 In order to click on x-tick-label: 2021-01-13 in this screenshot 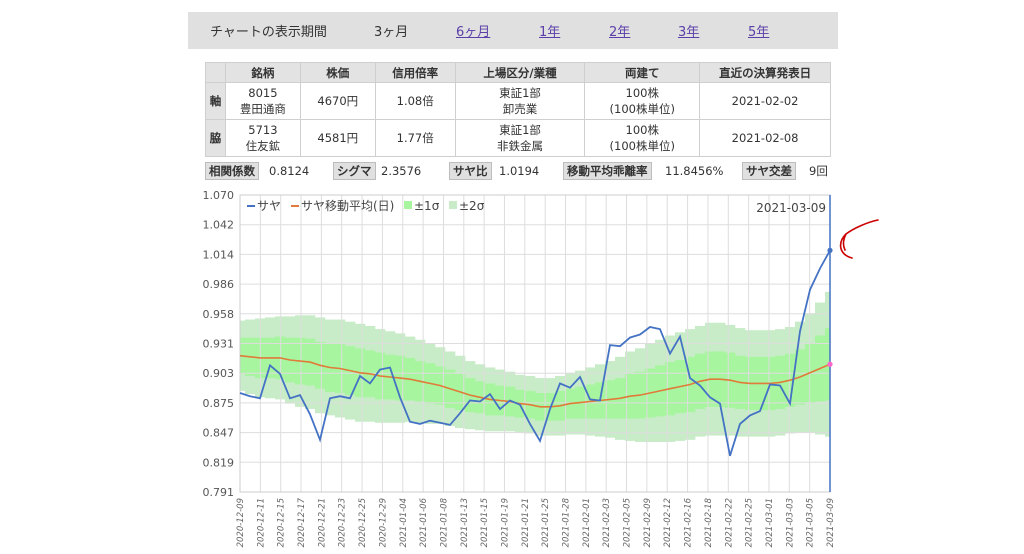, I will do `click(465, 522)`.